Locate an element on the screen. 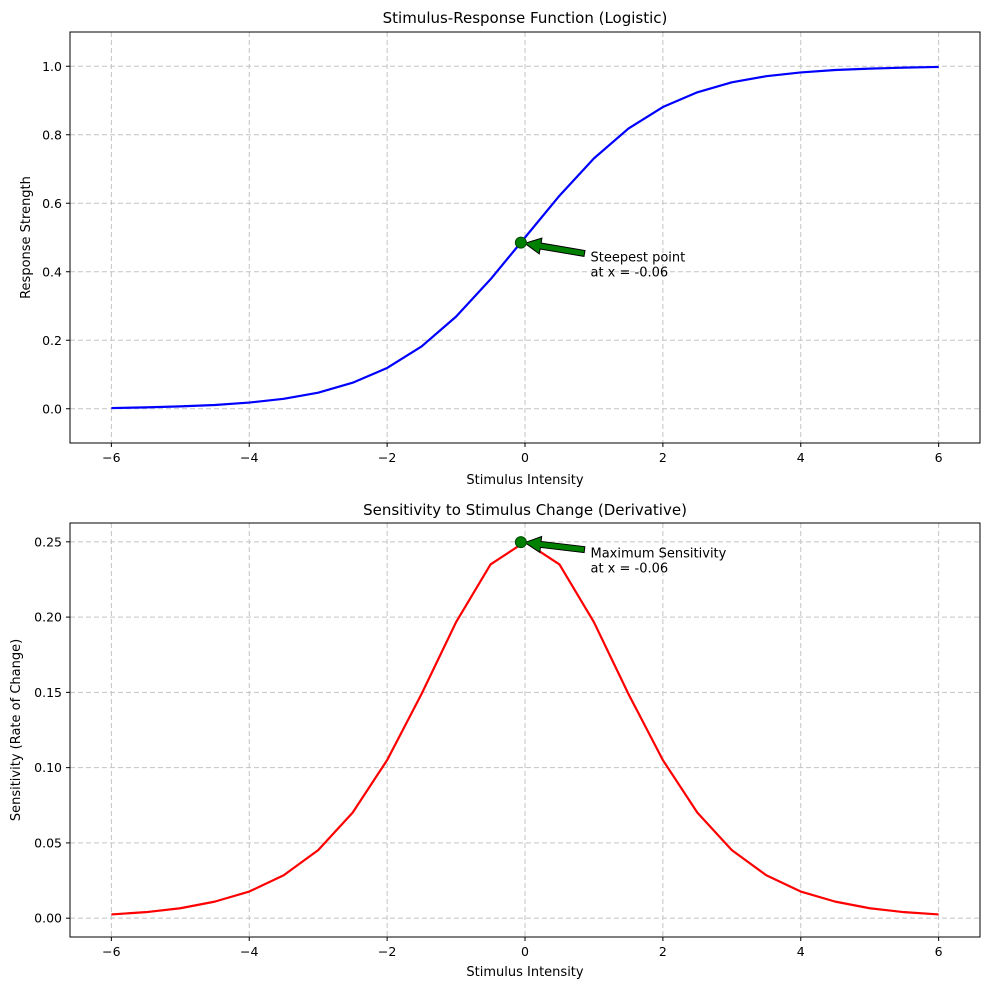 The width and height of the screenshot is (989, 990). chart2-xtick-label: 0 is located at coordinates (525, 951).